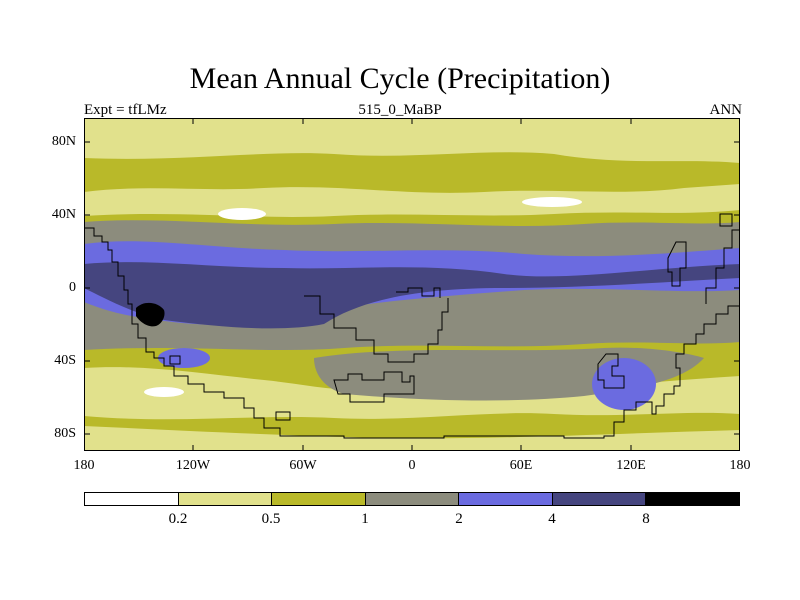 The width and height of the screenshot is (800, 600). I want to click on lat-label-40n: 40N, so click(63, 214).